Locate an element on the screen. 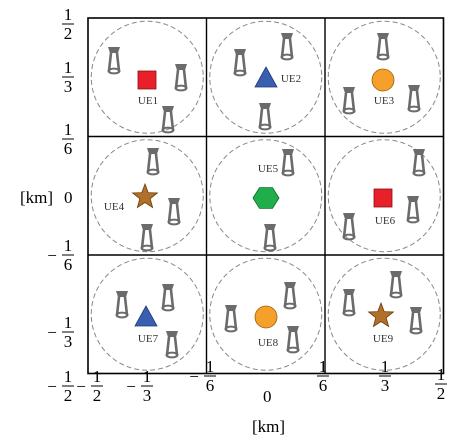  y-axis-tick: −12 is located at coordinates (60, 386).